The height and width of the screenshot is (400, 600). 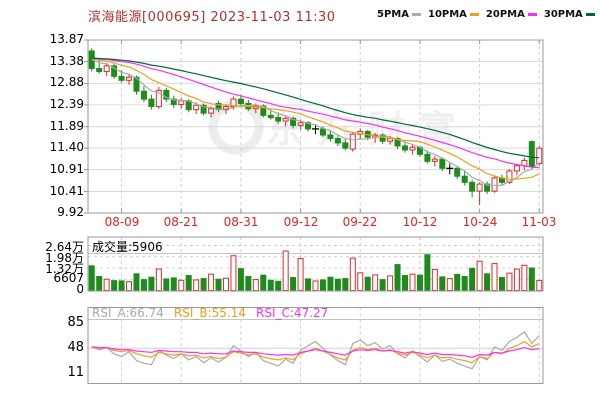 What do you see at coordinates (66, 126) in the screenshot?
I see `price-axis-label: 11.89` at bounding box center [66, 126].